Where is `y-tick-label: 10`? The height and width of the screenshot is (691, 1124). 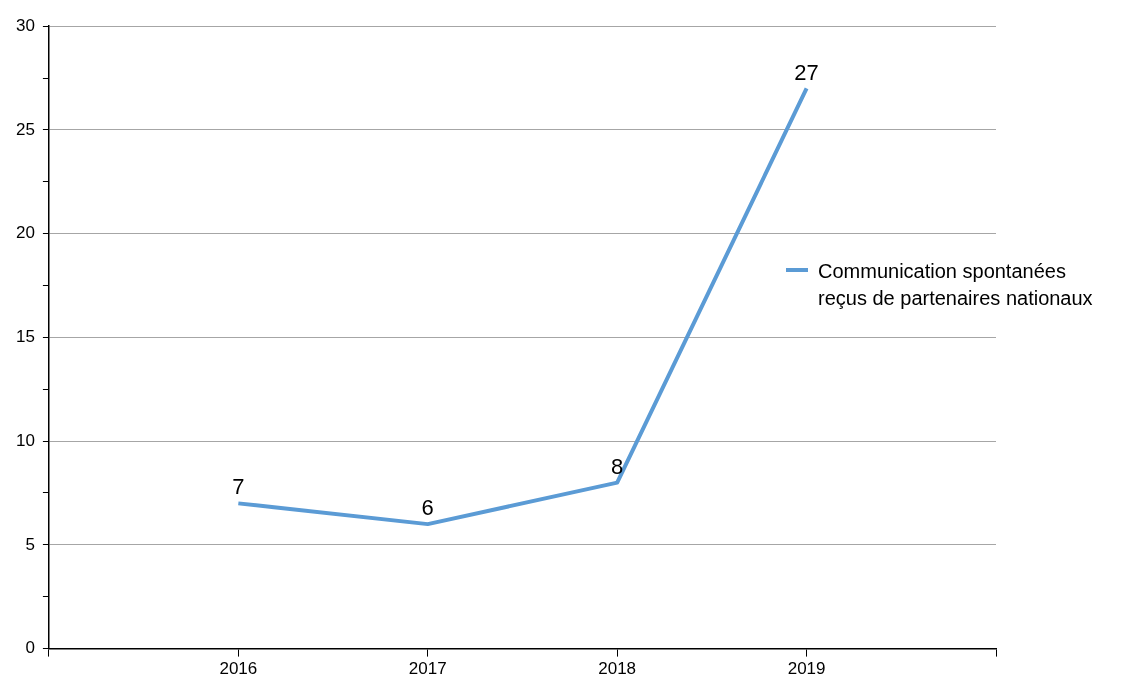 y-tick-label: 10 is located at coordinates (25, 440).